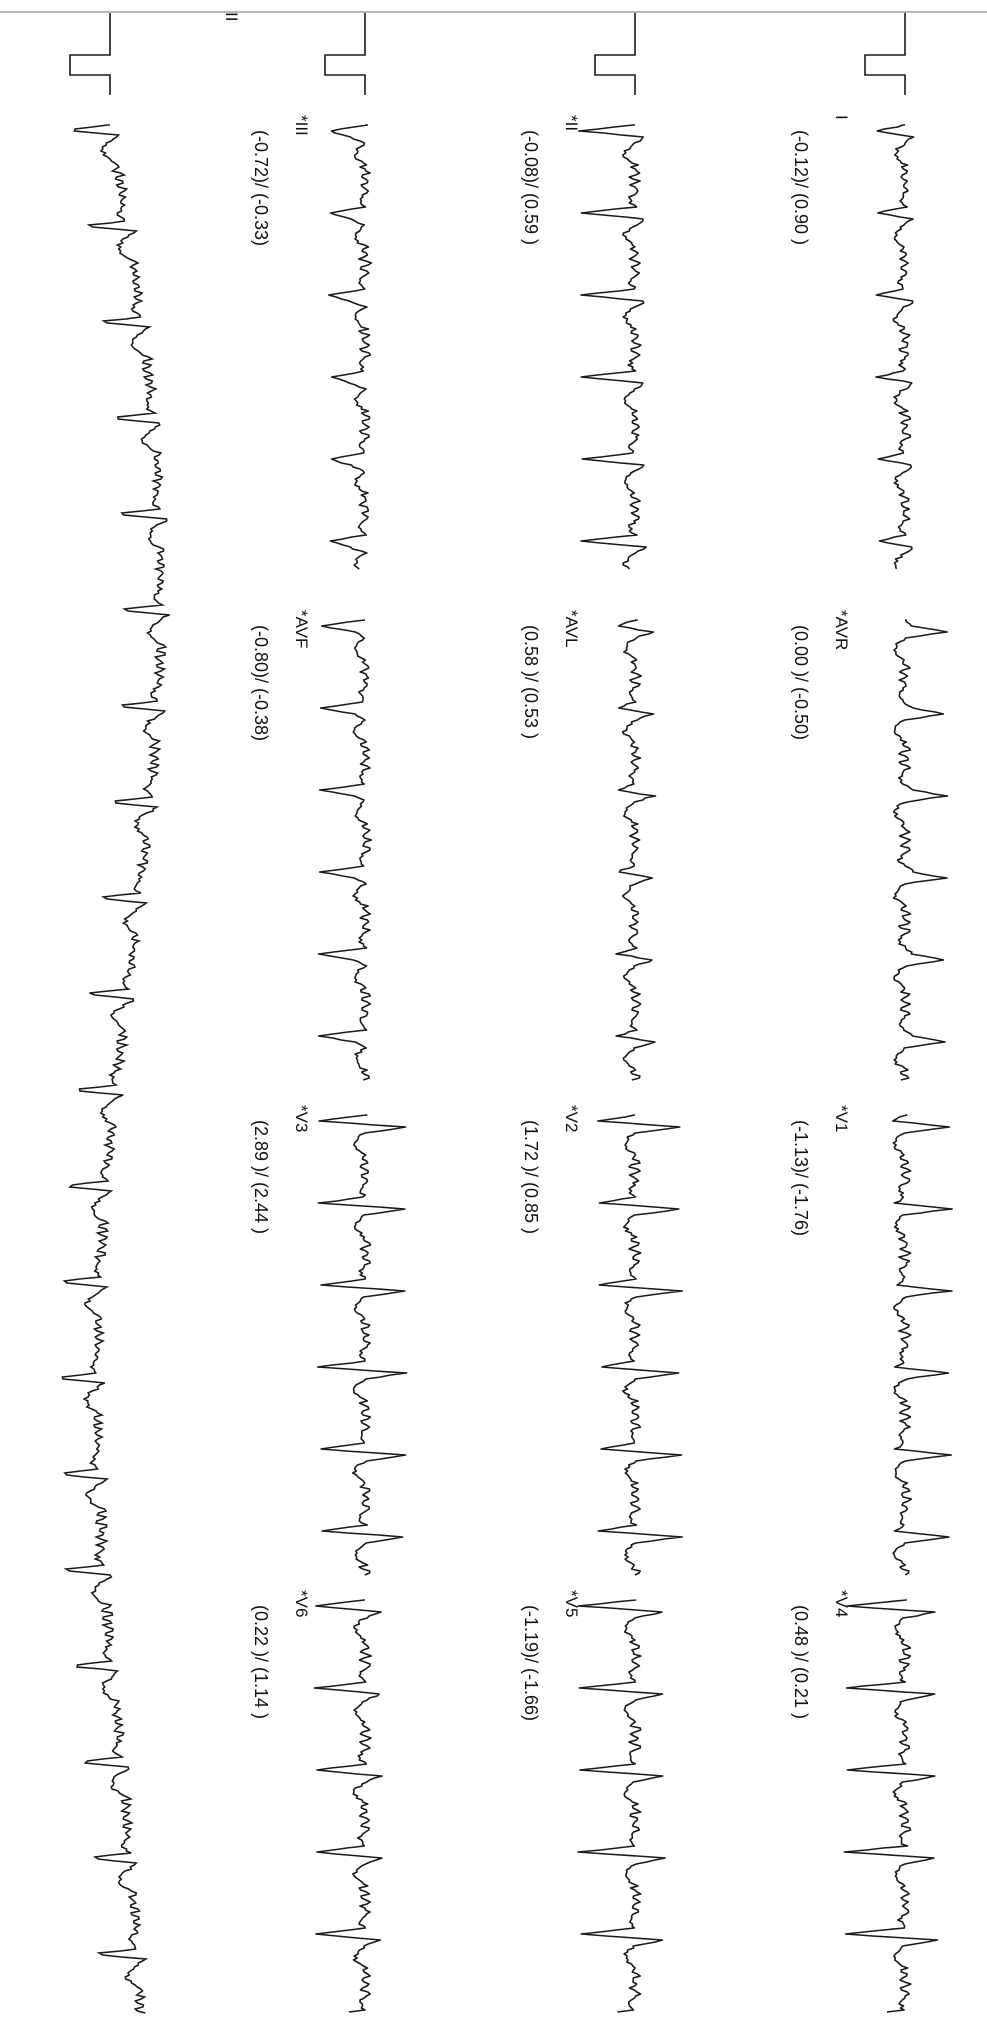 The width and height of the screenshot is (987, 2017). What do you see at coordinates (640, 1345) in the screenshot?
I see `trace-v2` at bounding box center [640, 1345].